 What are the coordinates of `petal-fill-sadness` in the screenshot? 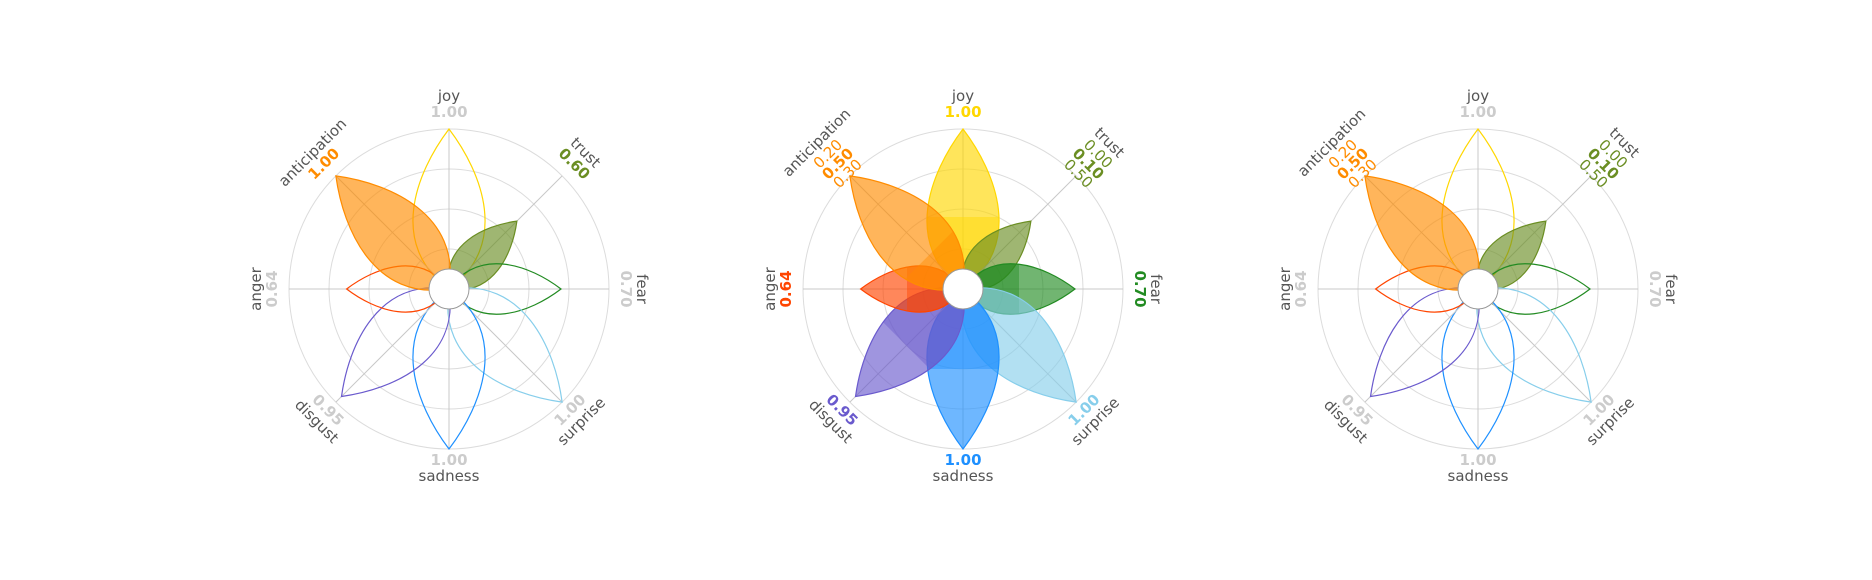 It's located at (963, 369).